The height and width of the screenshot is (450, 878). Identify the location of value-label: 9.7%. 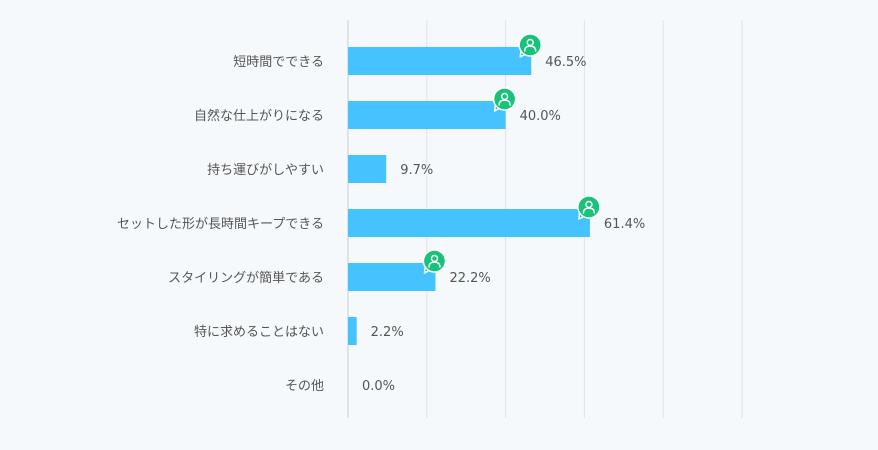
(416, 170).